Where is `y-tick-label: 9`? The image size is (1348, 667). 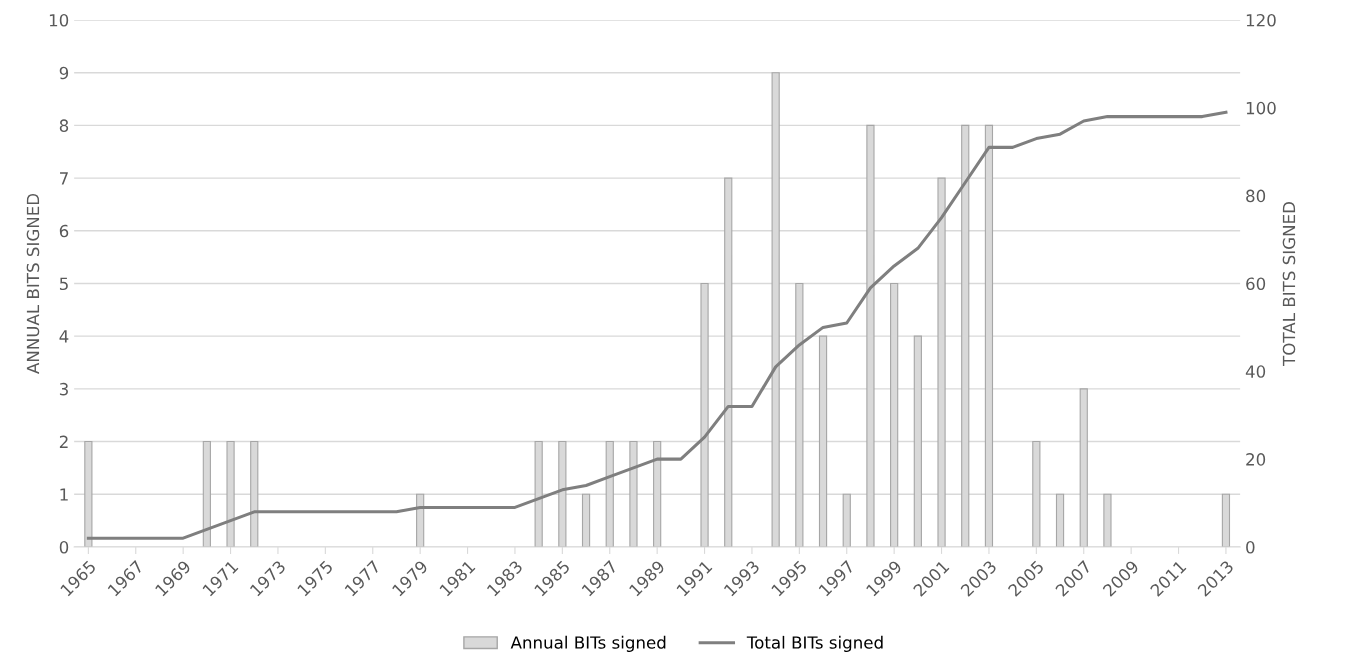
y-tick-label: 9 is located at coordinates (64, 73).